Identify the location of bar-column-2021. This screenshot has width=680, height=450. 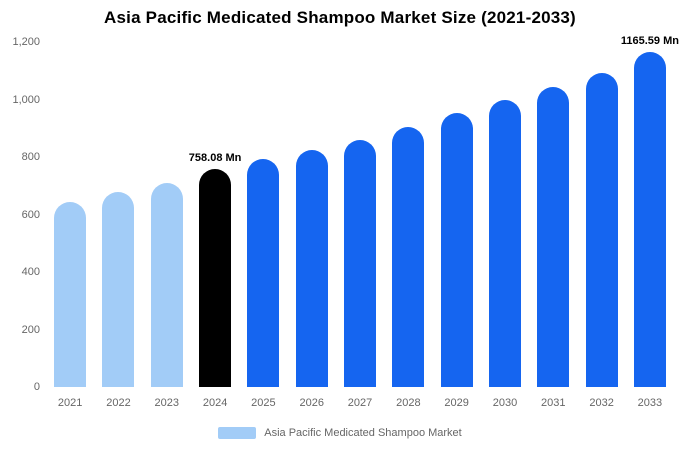
(70, 214).